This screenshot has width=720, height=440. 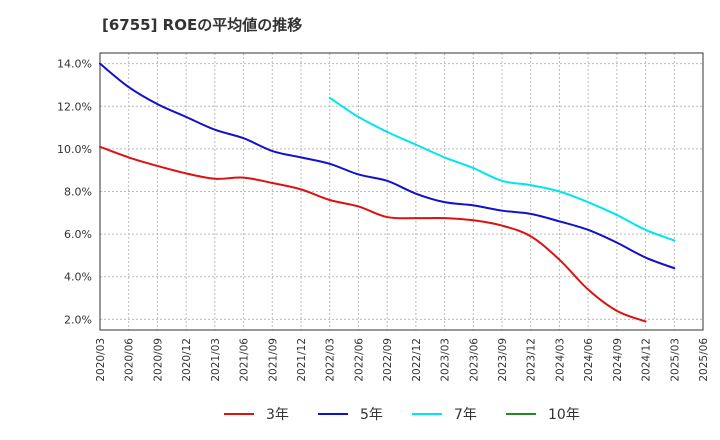 What do you see at coordinates (589, 360) in the screenshot?
I see `x-tick-label: 2024/06` at bounding box center [589, 360].